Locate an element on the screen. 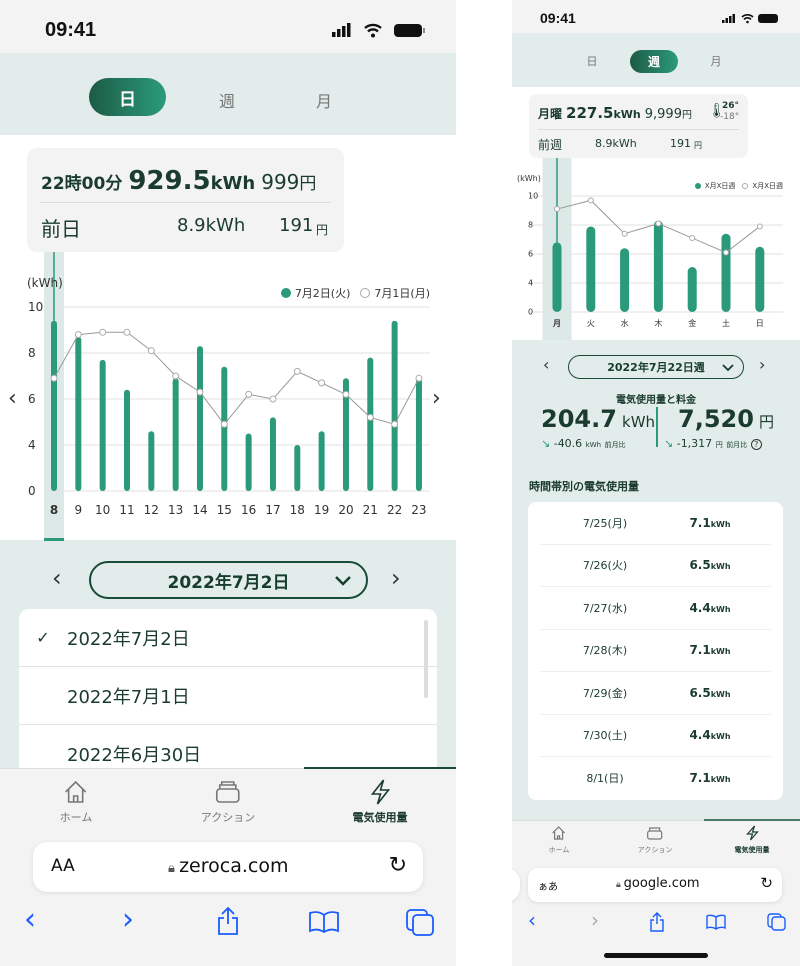 Image resolution: width=800 pixels, height=966 pixels. legend-bar: 7月2日(火) is located at coordinates (322, 293).